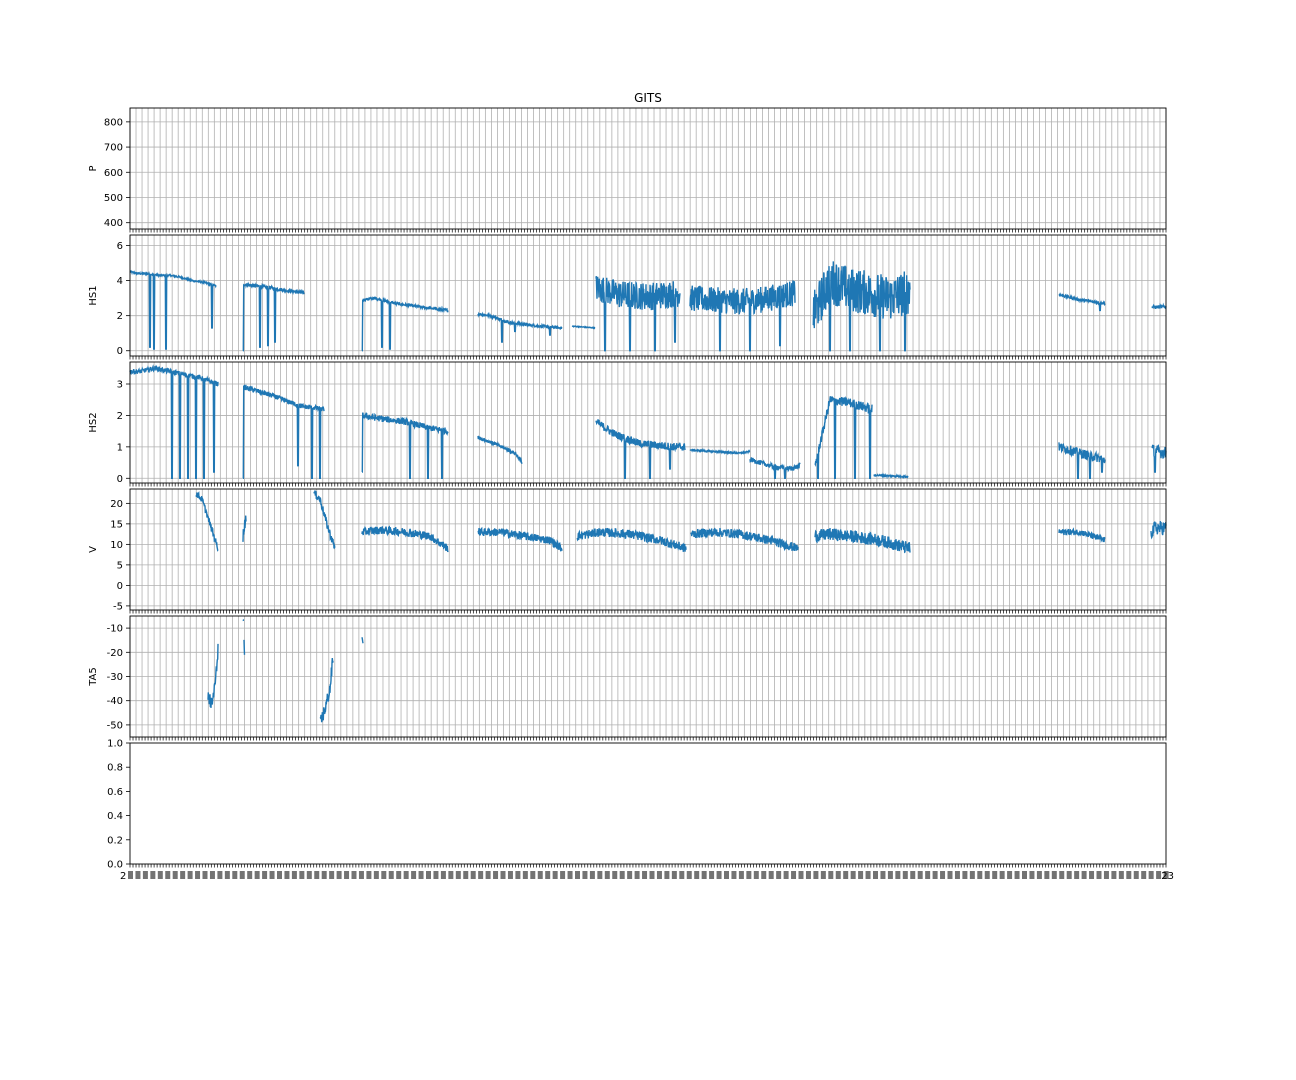 The height and width of the screenshot is (1080, 1296). What do you see at coordinates (113, 173) in the screenshot?
I see `y-tick-label: 600` at bounding box center [113, 173].